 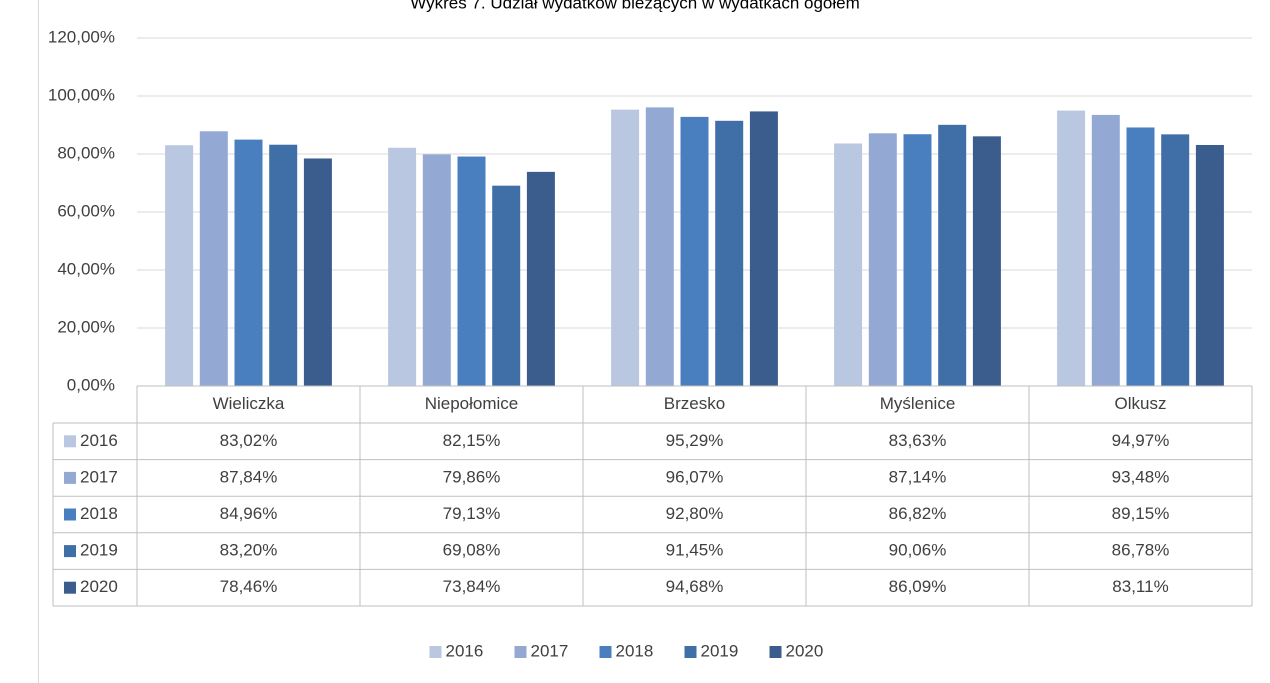 I want to click on table-row-label: 2019, so click(x=99, y=550).